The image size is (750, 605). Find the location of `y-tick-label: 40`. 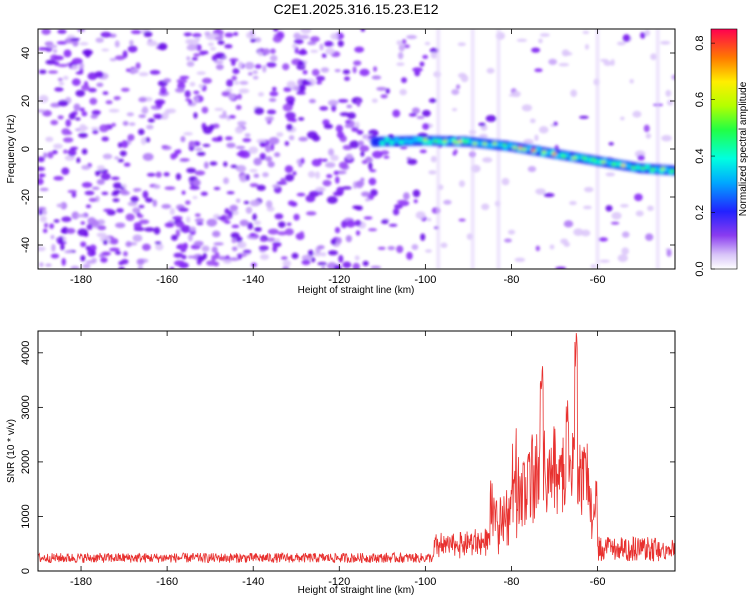

y-tick-label: 40 is located at coordinates (26, 53).